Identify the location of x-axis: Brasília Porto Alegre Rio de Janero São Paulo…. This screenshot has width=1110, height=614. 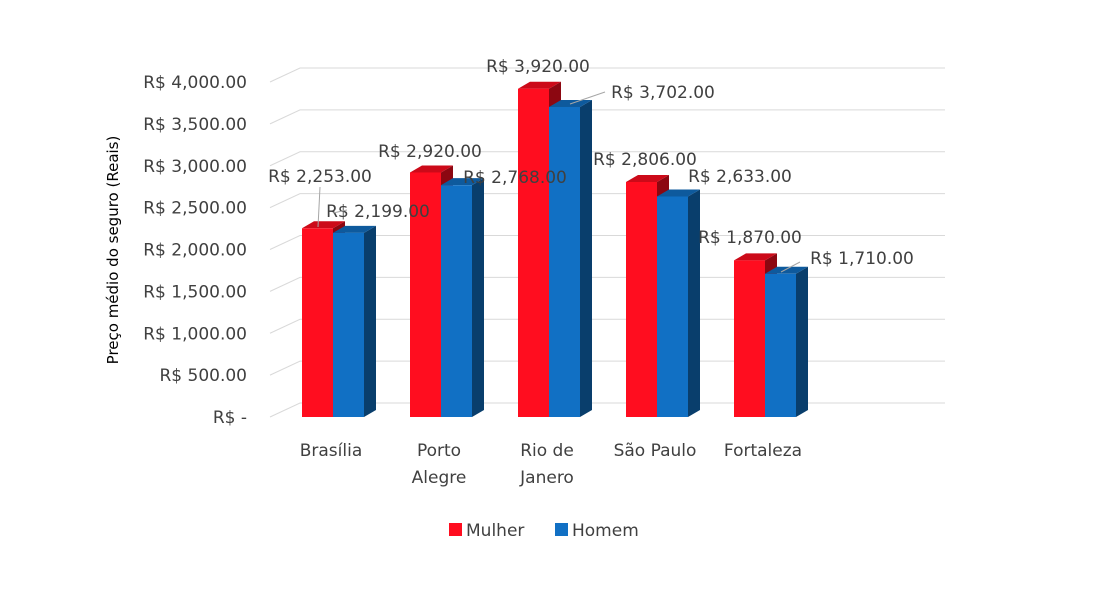
(551, 464).